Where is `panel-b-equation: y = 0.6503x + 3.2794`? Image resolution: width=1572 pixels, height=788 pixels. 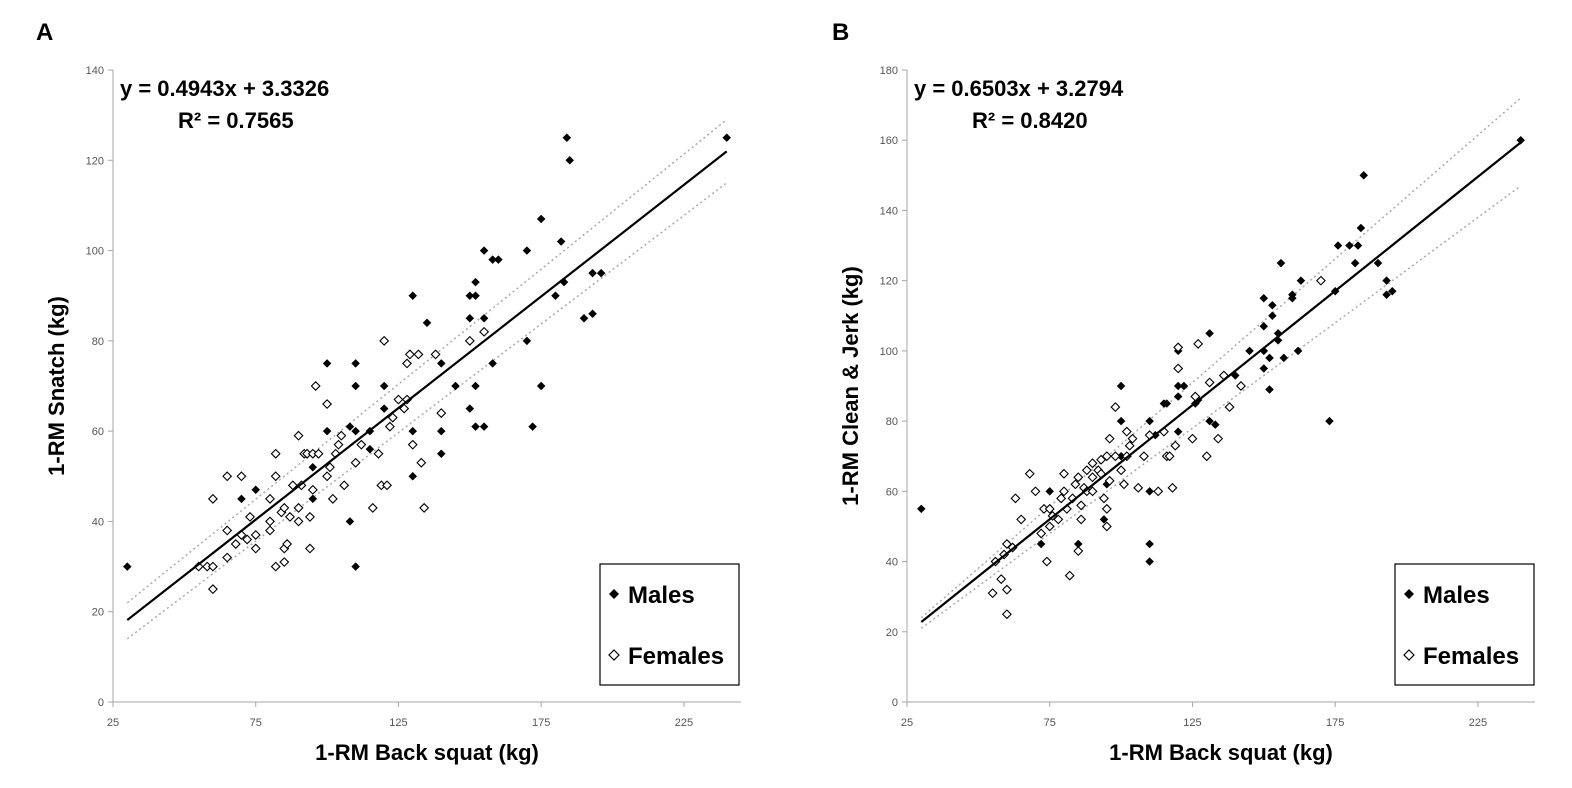
panel-b-equation: y = 0.6503x + 3.2794 is located at coordinates (1019, 88).